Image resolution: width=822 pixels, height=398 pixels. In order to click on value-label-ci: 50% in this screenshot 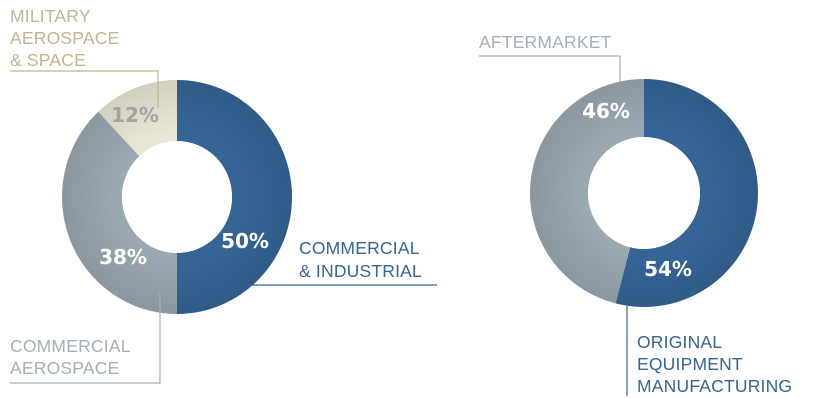, I will do `click(245, 241)`.